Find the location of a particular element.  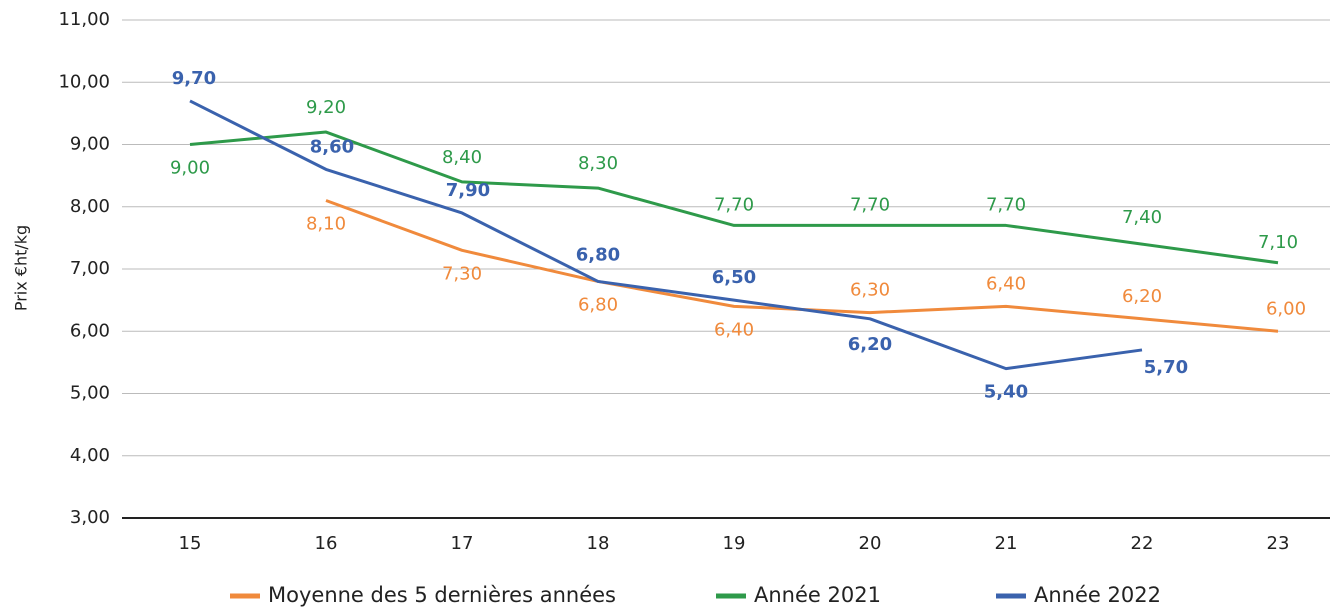

legend-label: Année 2021 is located at coordinates (817, 595).